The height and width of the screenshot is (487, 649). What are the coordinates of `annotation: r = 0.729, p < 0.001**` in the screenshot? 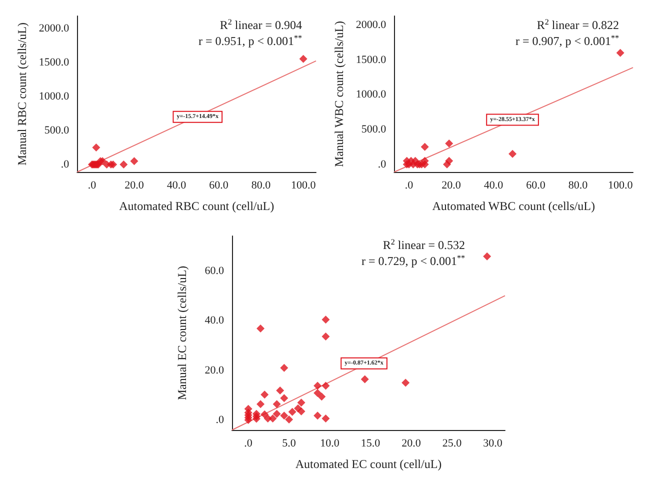 It's located at (413, 261).